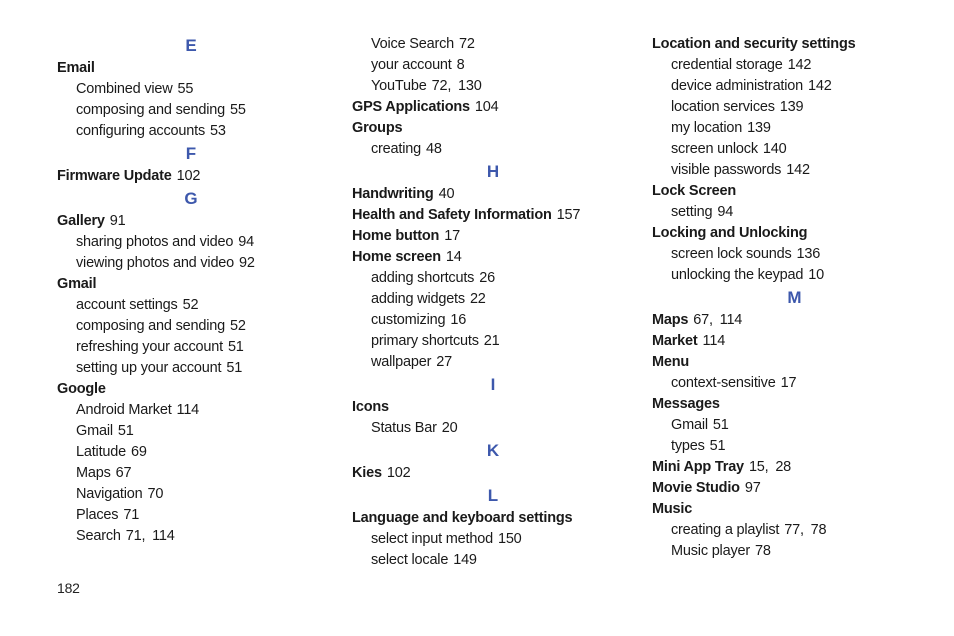  I want to click on index-subentry: customizing 16, so click(493, 320).